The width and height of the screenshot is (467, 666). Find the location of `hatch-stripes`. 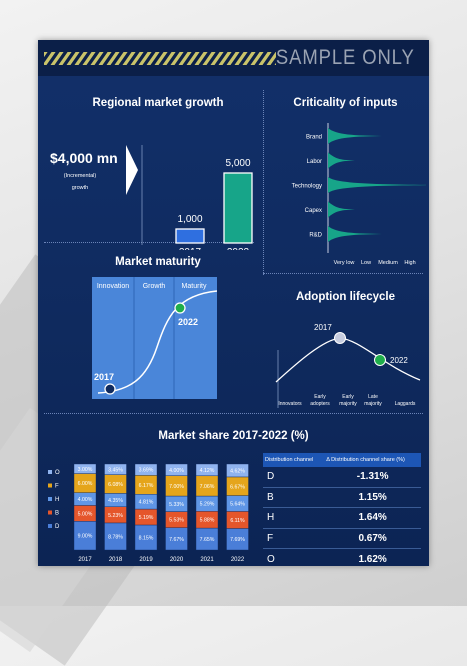

hatch-stripes is located at coordinates (160, 58).